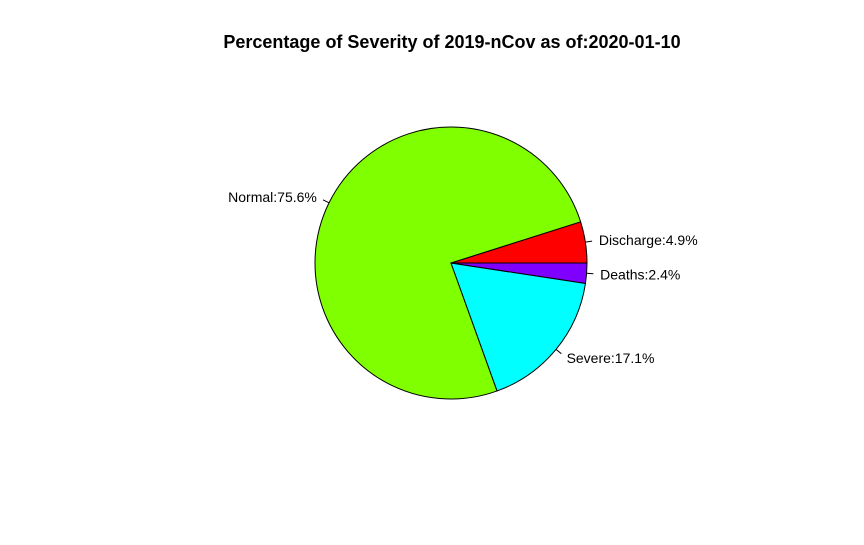 This screenshot has width=864, height=545. What do you see at coordinates (558, 351) in the screenshot?
I see `leader-line-severe` at bounding box center [558, 351].